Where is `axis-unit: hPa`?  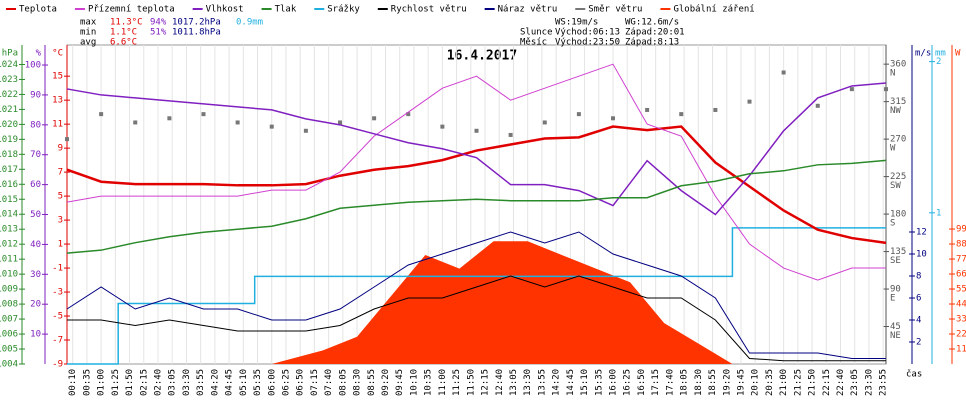
axis-unit: hPa is located at coordinates (10, 54).